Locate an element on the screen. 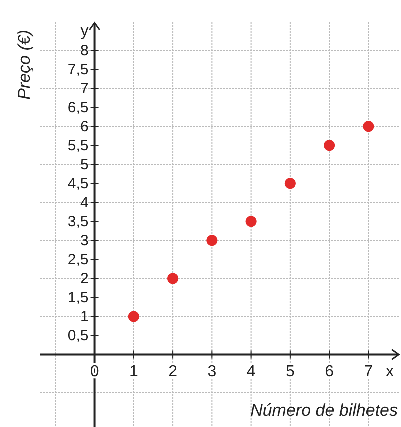 Image resolution: width=401 pixels, height=427 pixels. x-tick-label: 7 is located at coordinates (369, 372).